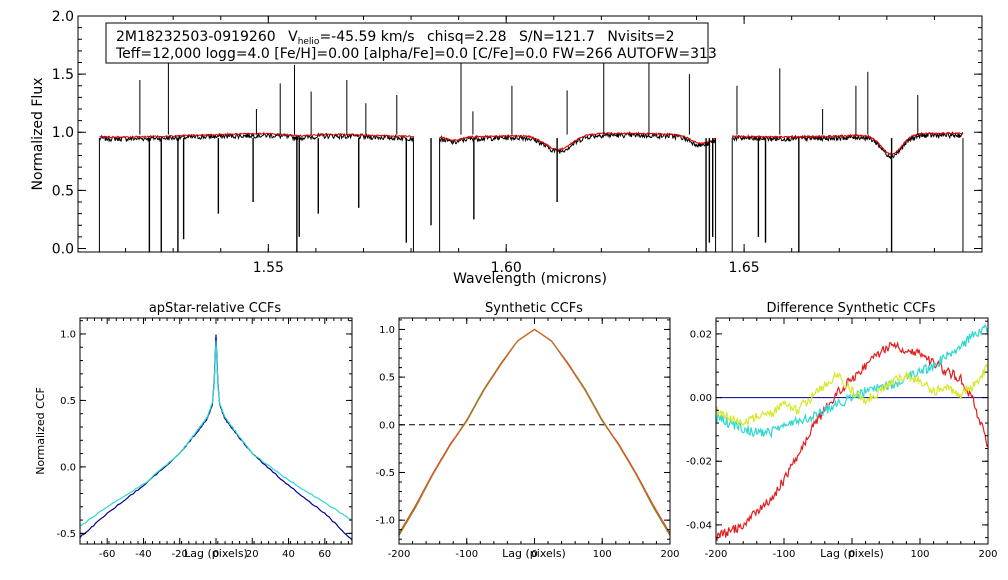 This screenshot has width=1008, height=580. Describe the element at coordinates (852, 395) in the screenshot. I see `difference-ccf-series-yellow` at that location.